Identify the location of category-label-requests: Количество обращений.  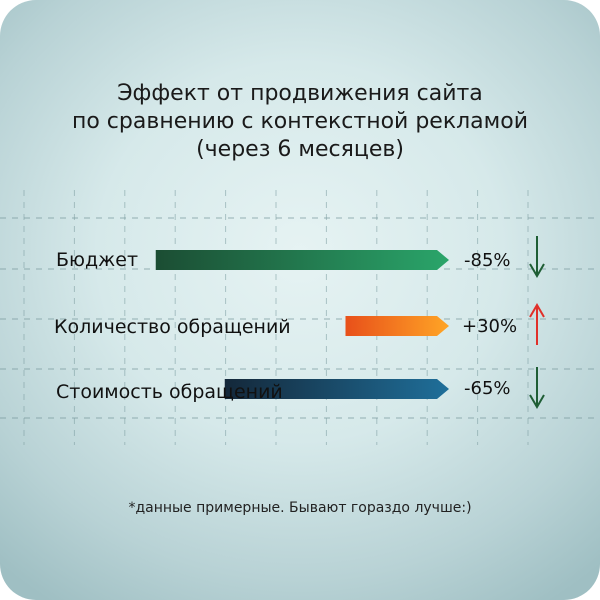
(172, 327).